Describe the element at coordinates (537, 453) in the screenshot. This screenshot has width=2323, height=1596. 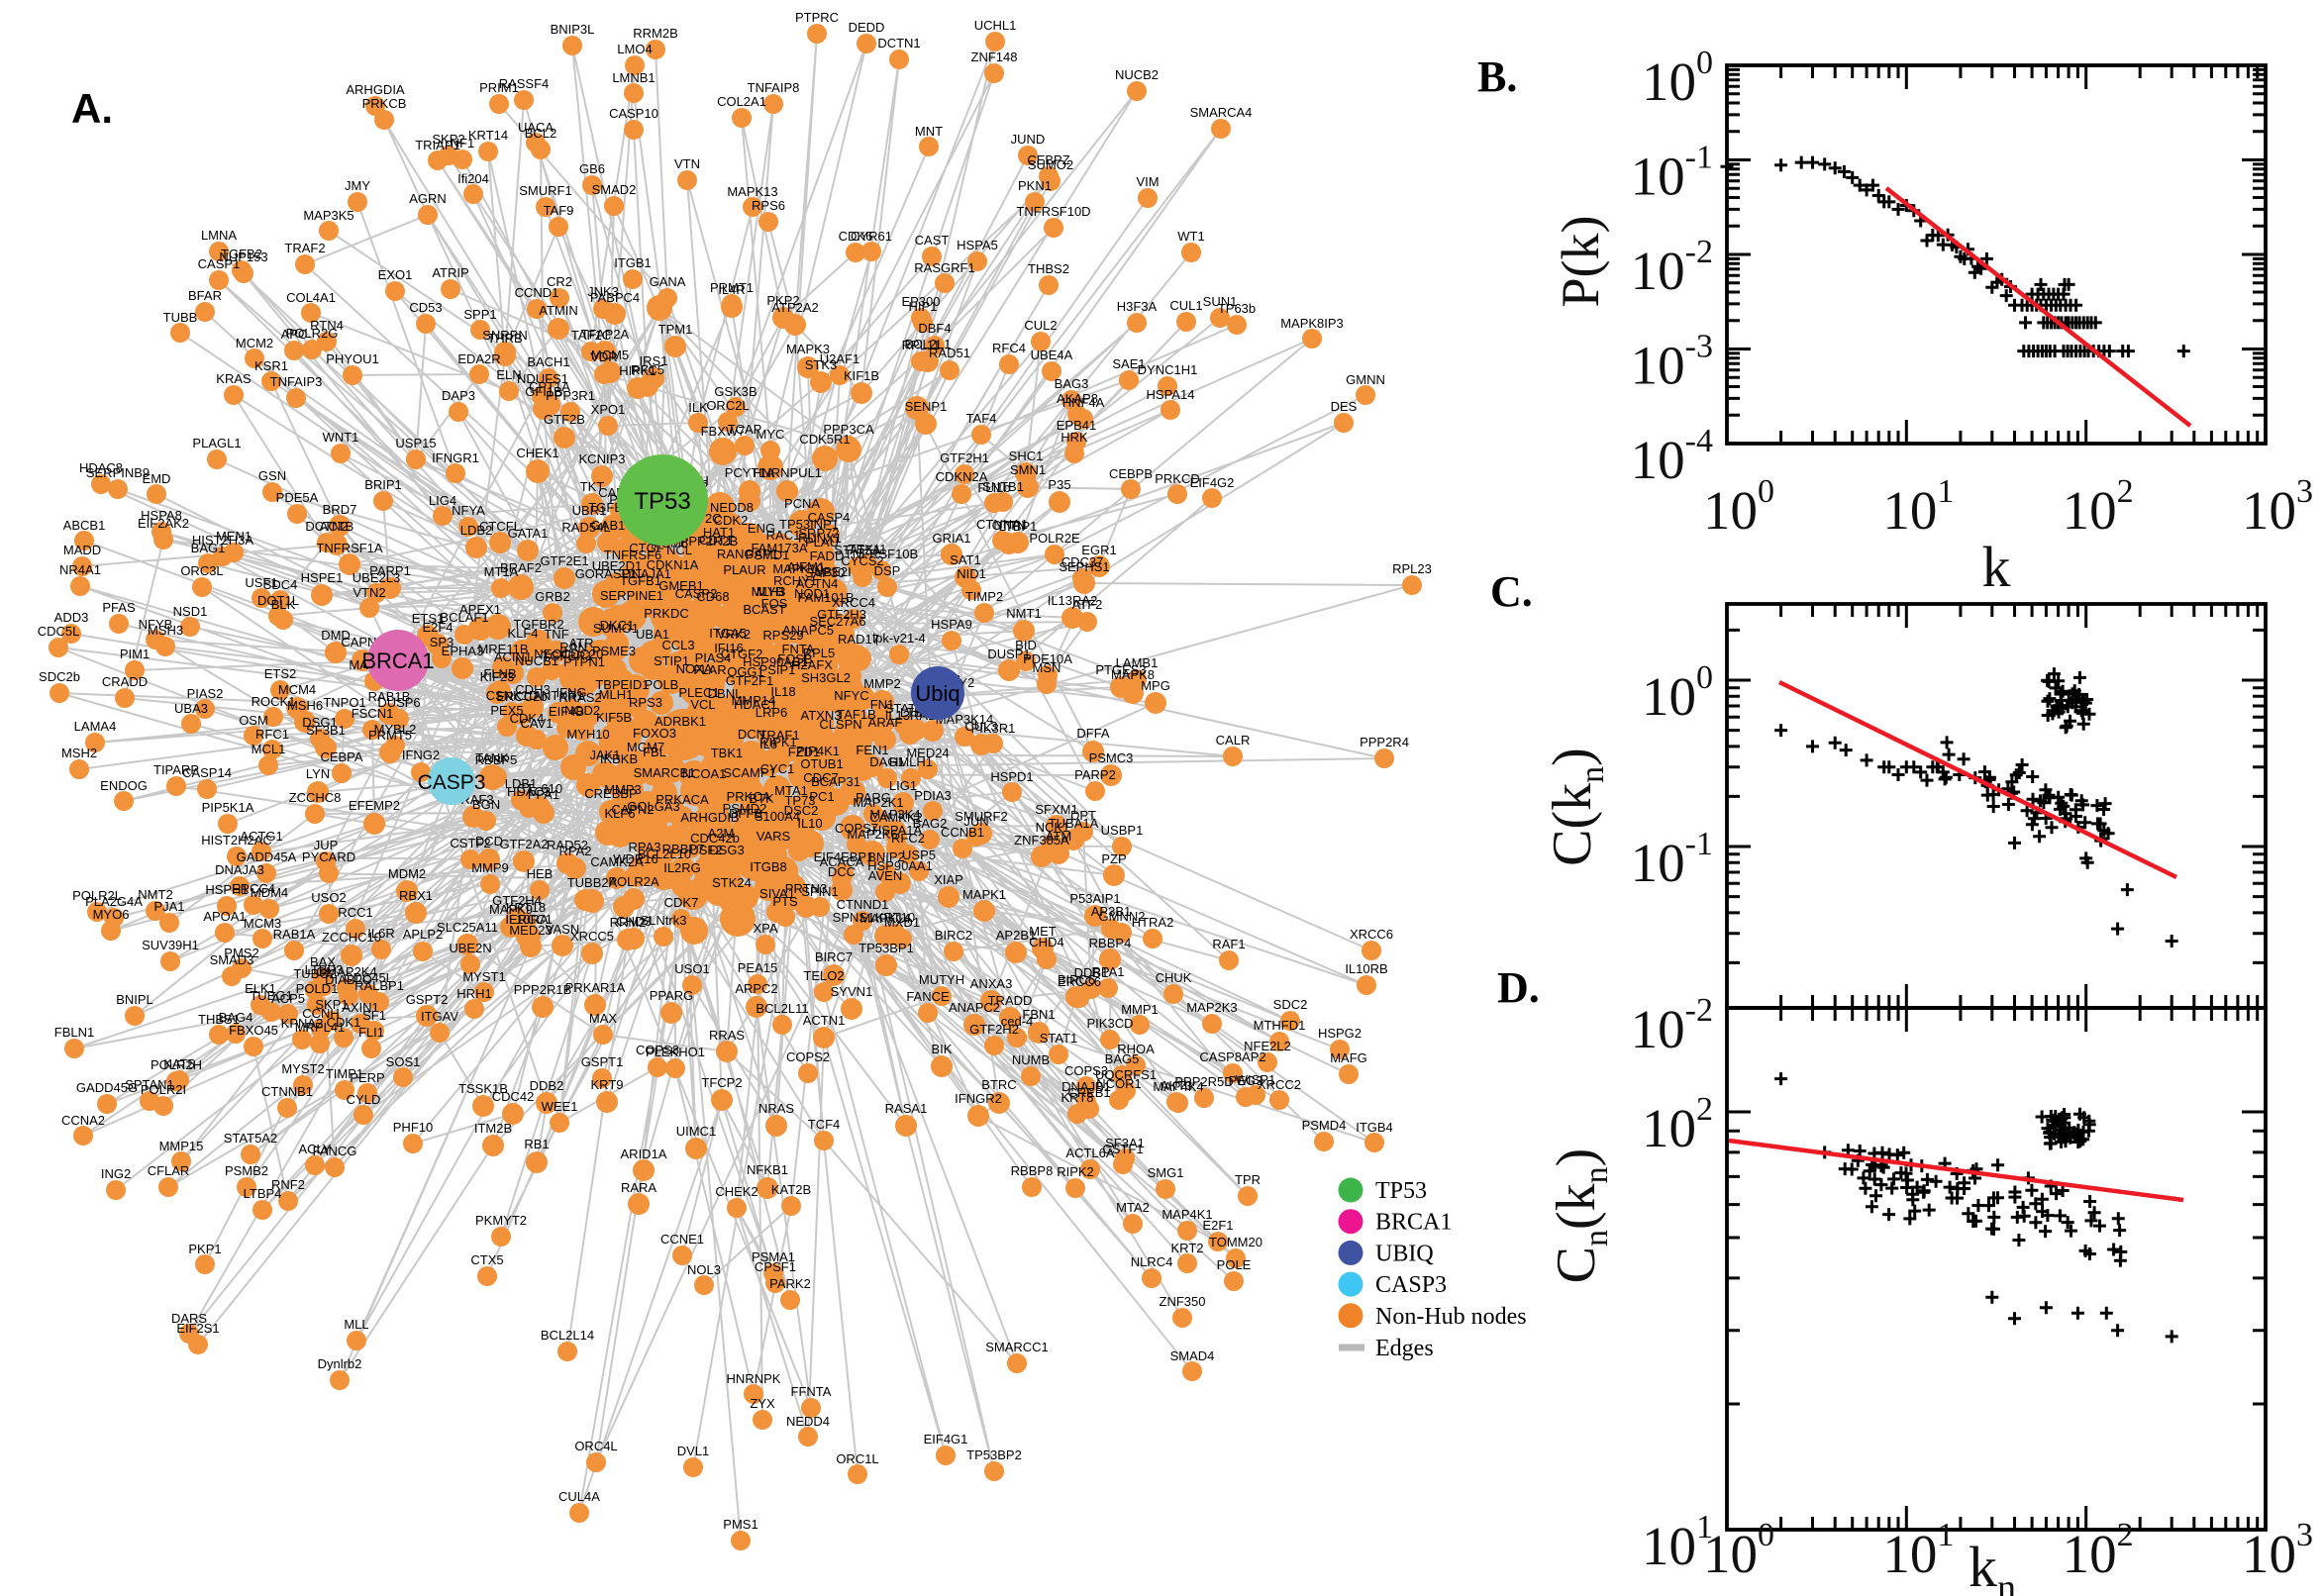
I see `svg-text: CHEK1` at that location.